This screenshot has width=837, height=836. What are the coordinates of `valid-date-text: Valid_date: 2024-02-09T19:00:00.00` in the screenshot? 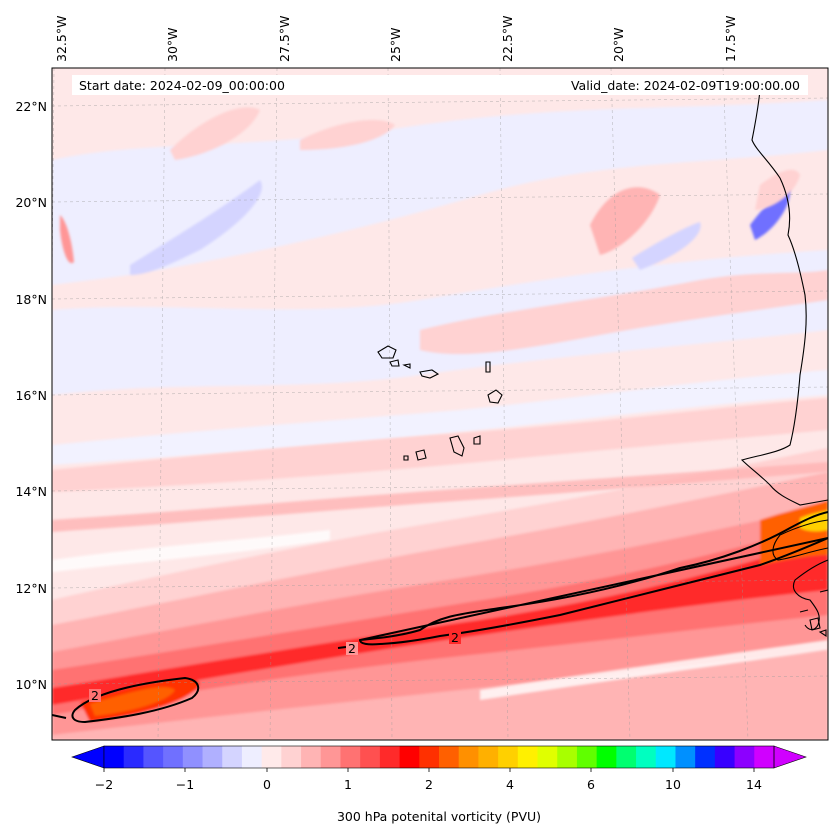 It's located at (685, 85).